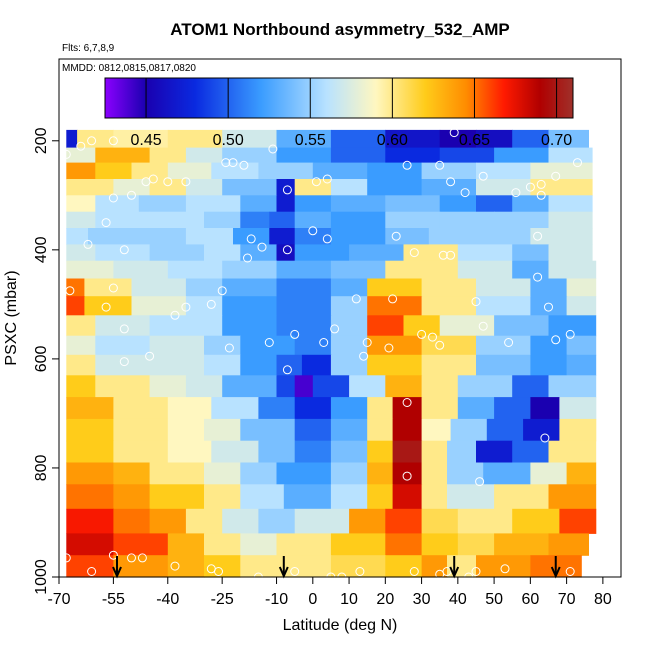  What do you see at coordinates (454, 567) in the screenshot?
I see `flight-arrow` at bounding box center [454, 567].